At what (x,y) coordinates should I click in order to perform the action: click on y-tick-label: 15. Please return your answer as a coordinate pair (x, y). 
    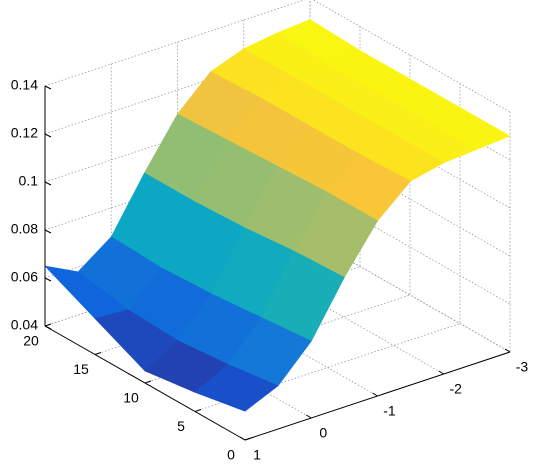
    Looking at the image, I should click on (81, 369).